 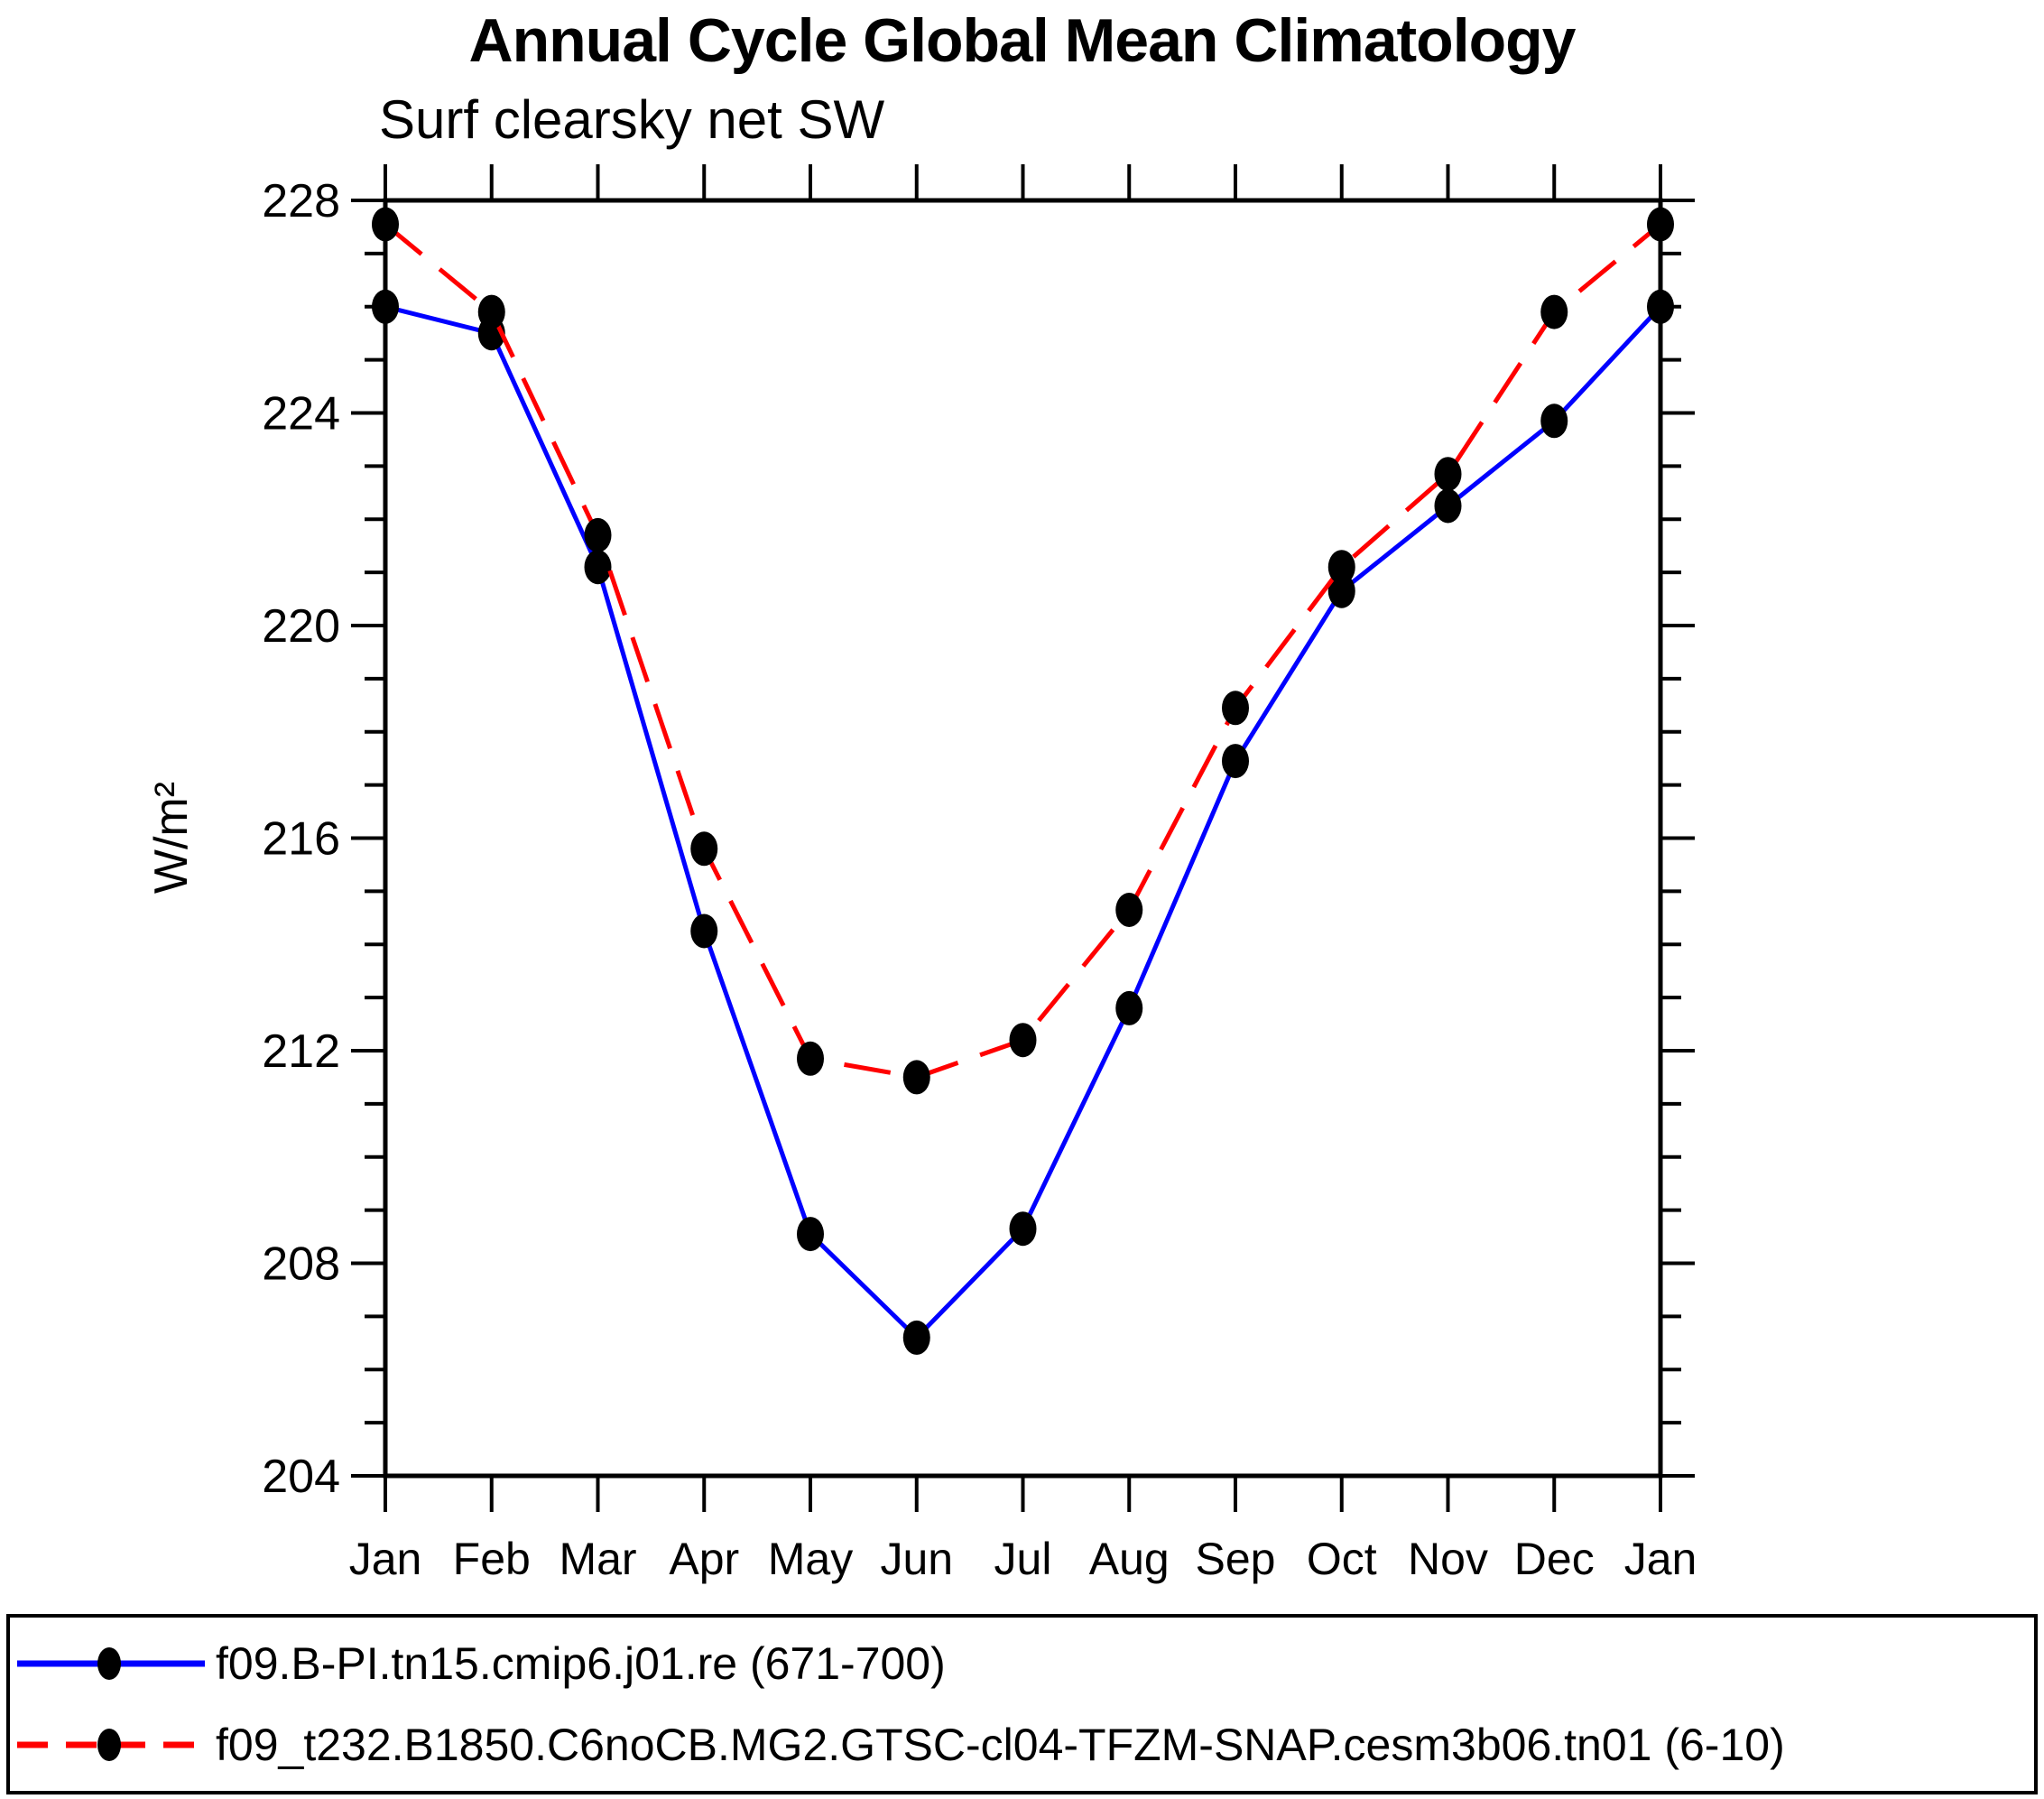 I want to click on x-tick-label: Jul, so click(x=1023, y=1559).